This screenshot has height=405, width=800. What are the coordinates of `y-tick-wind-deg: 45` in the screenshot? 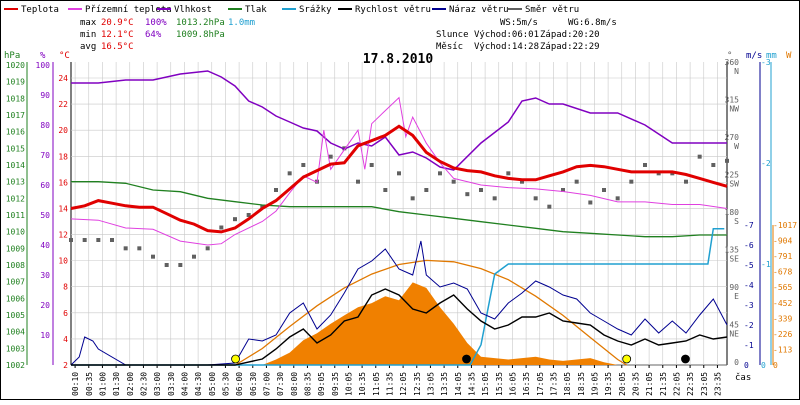 It's located at (734, 325).